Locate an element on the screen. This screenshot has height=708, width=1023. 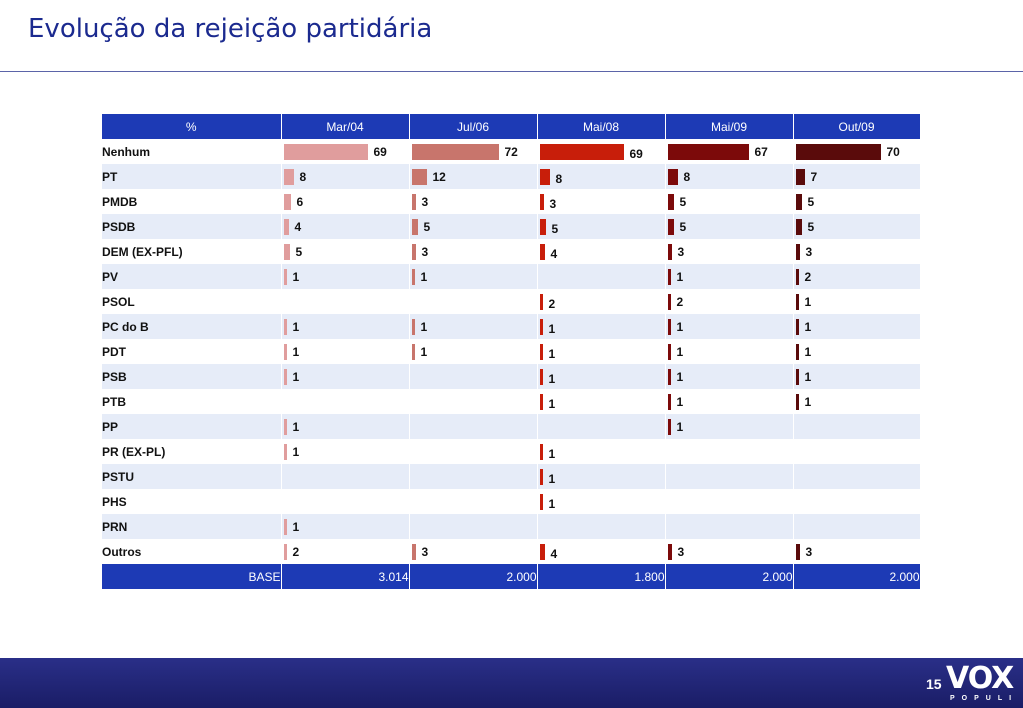
bar-value-label: 67 is located at coordinates (761, 152).